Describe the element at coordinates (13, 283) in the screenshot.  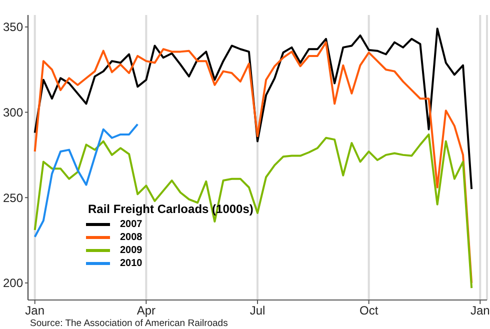
I see `y-tick-label: 200` at that location.